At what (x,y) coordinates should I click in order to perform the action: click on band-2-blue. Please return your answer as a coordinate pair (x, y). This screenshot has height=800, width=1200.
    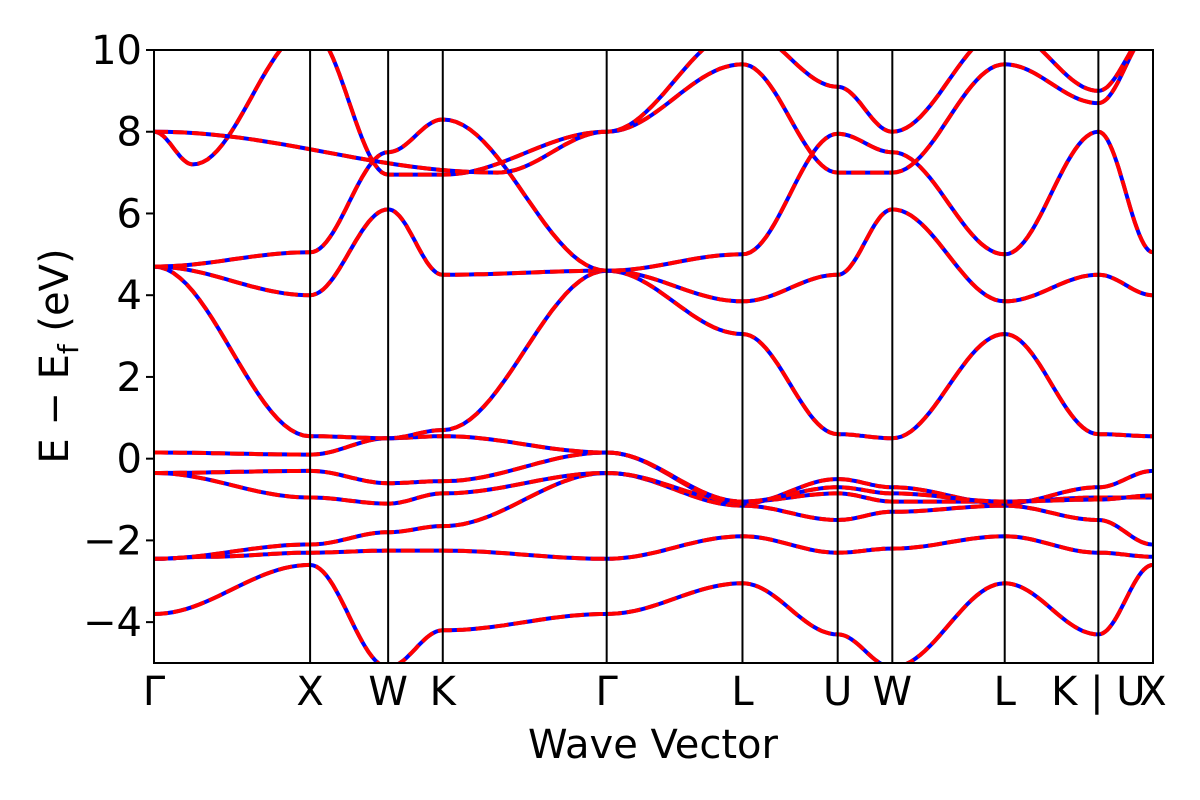
    Looking at the image, I should click on (653, 547).